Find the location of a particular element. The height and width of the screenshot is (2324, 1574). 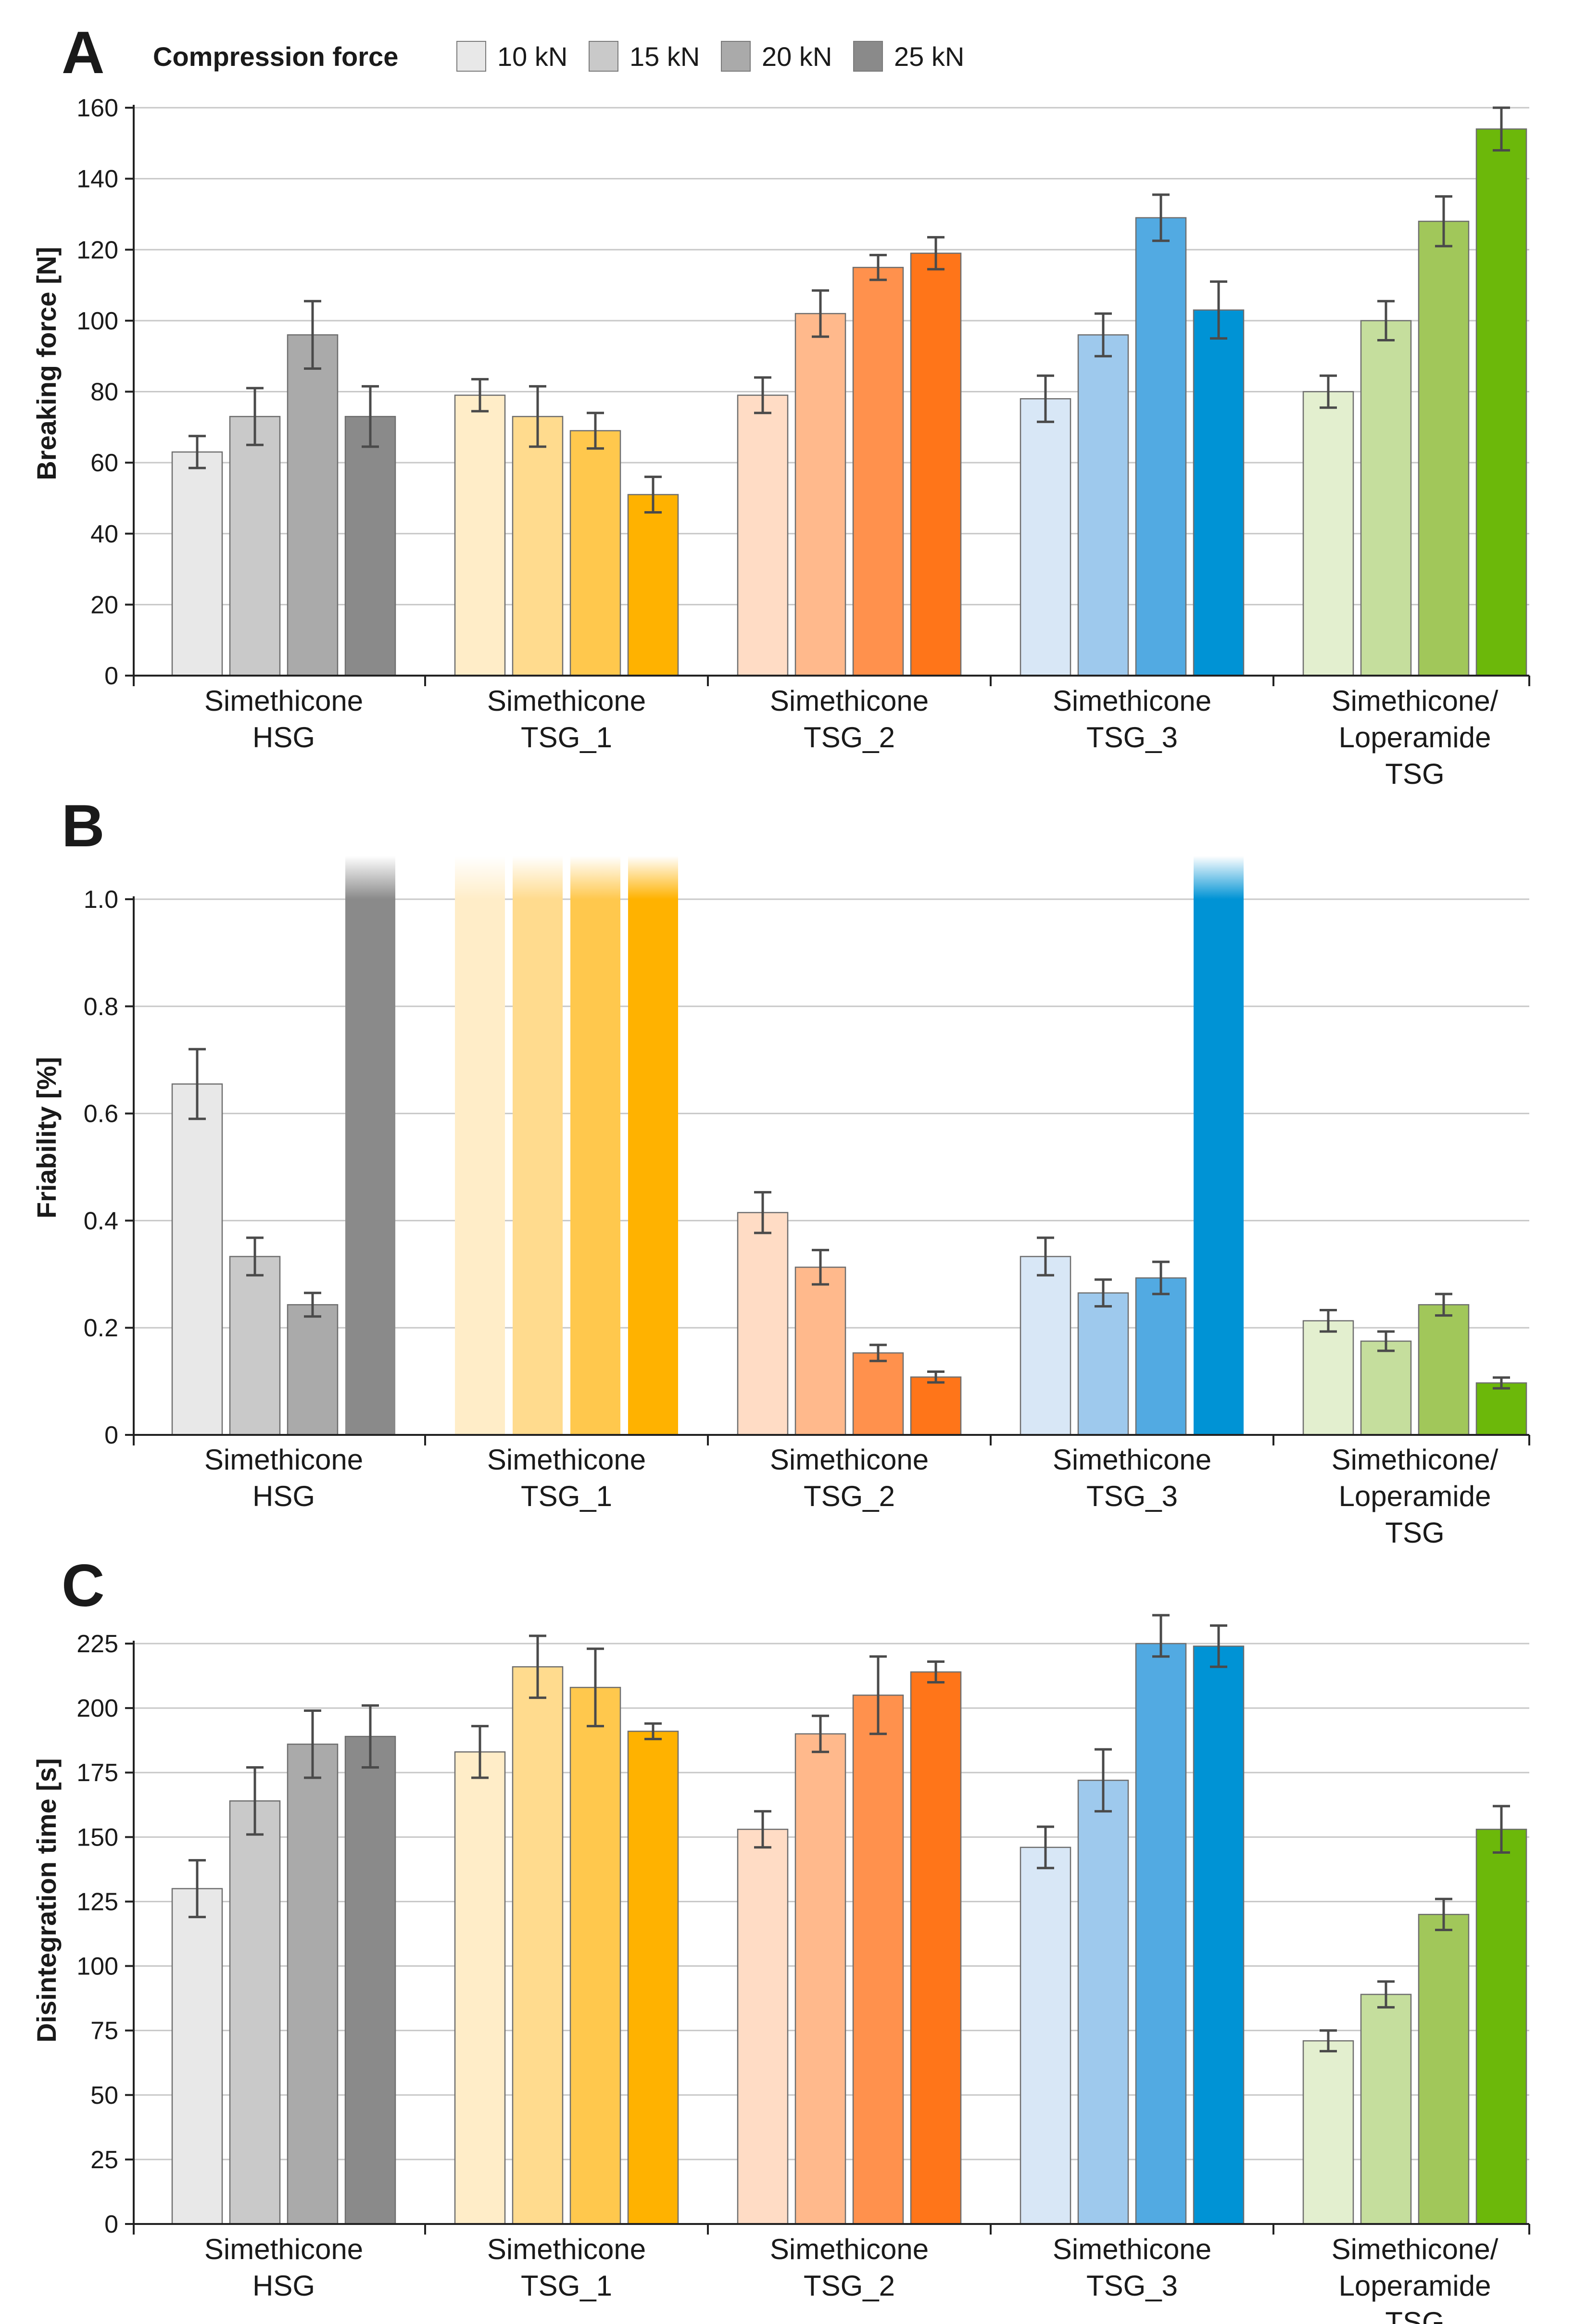

y-tick-label: 25 is located at coordinates (104, 2160).